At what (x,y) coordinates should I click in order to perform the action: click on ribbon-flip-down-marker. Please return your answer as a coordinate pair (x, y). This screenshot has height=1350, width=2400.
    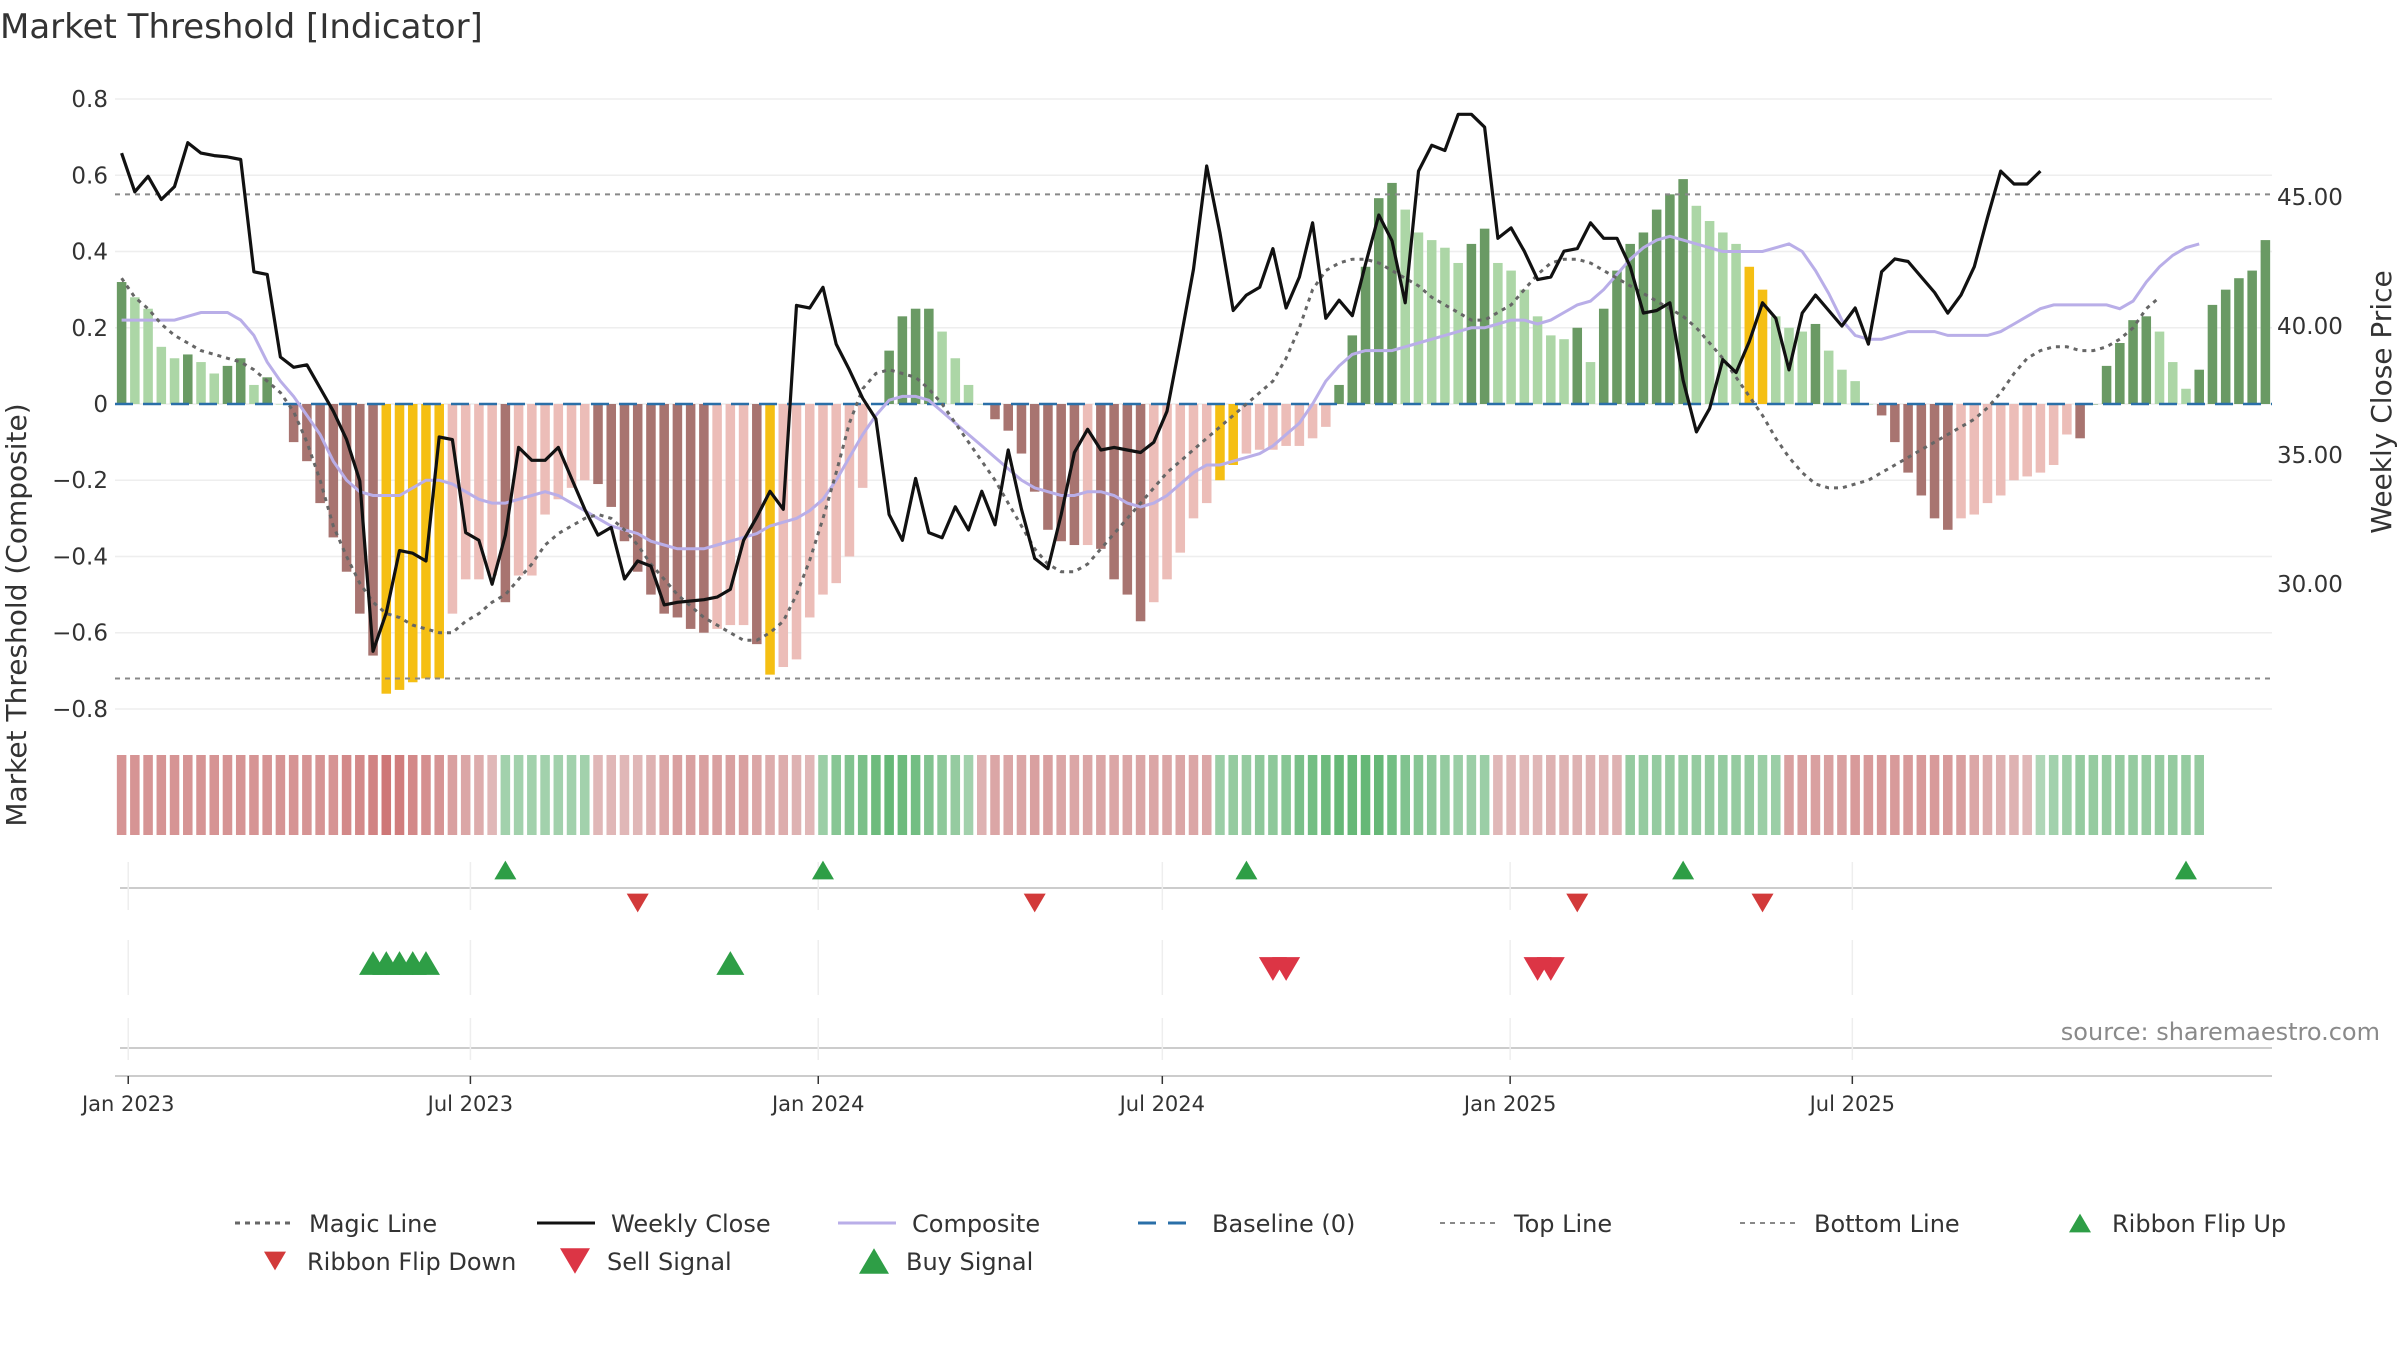
    Looking at the image, I should click on (1762, 903).